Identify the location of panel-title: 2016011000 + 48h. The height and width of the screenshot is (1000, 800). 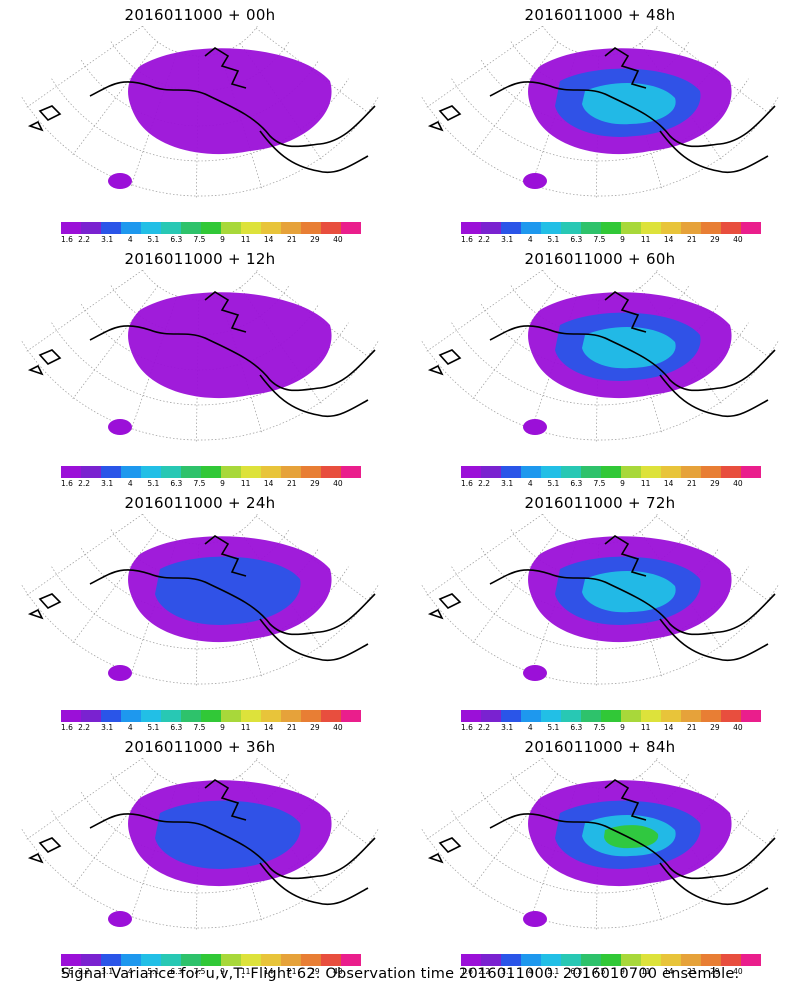
(600, 15).